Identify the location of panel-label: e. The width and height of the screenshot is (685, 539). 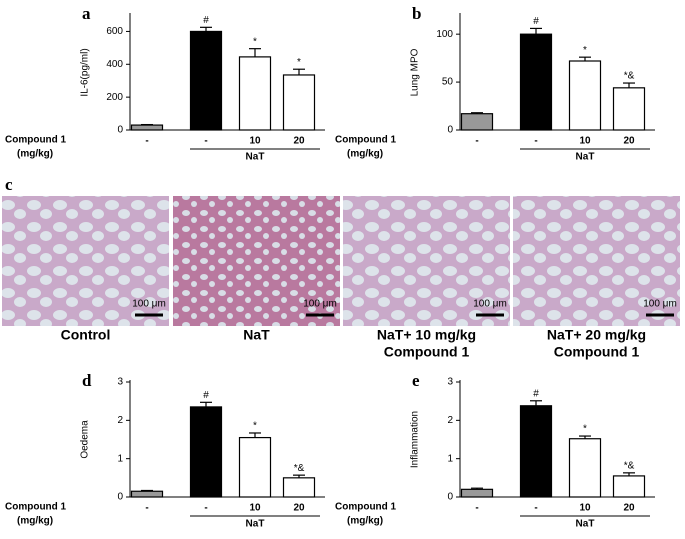
(416, 380).